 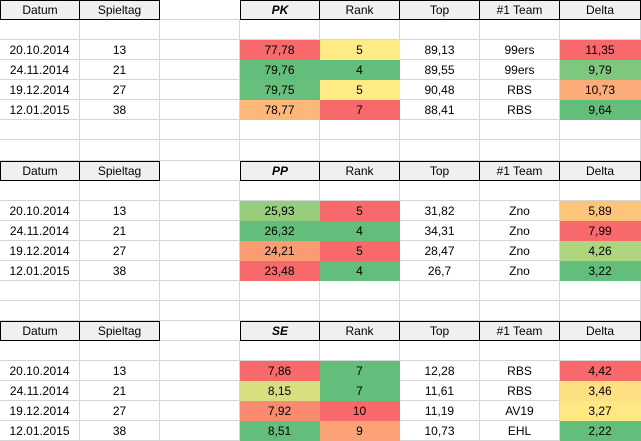 What do you see at coordinates (440, 110) in the screenshot?
I see `cell-top: 88,41` at bounding box center [440, 110].